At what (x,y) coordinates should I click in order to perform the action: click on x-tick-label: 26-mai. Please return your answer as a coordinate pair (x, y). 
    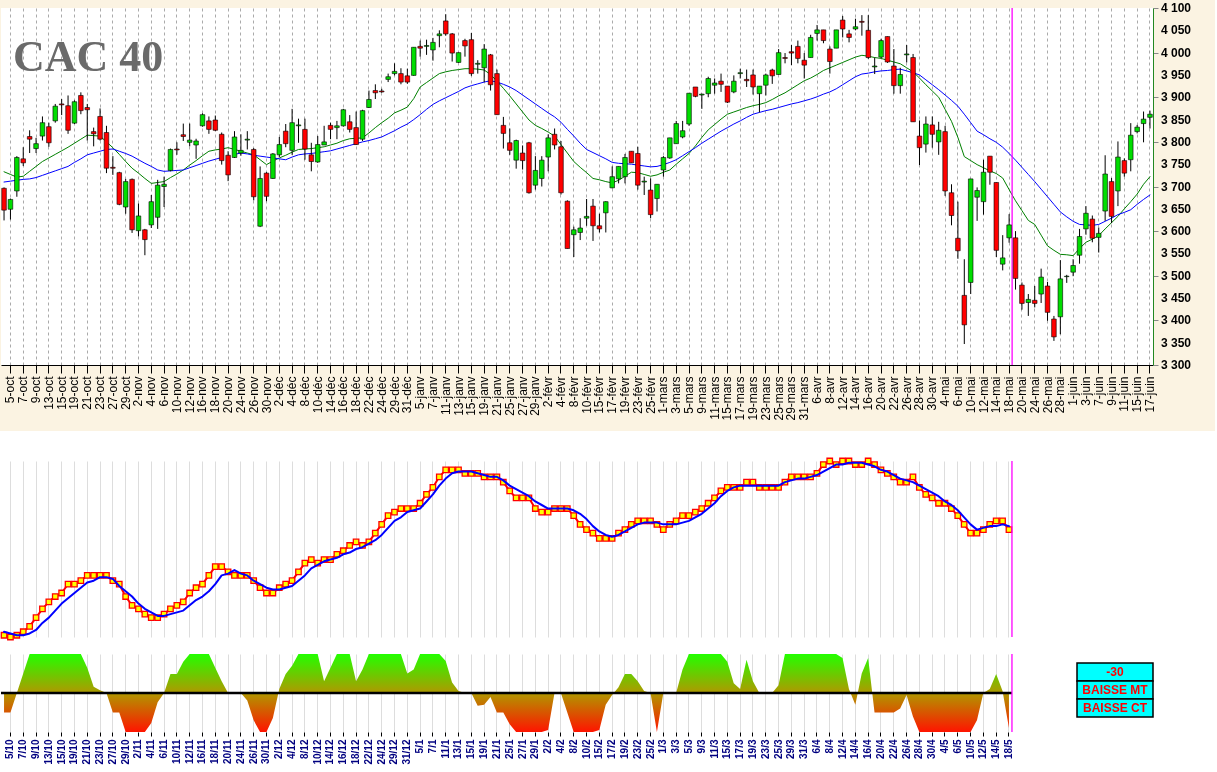
    Looking at the image, I should click on (1047, 395).